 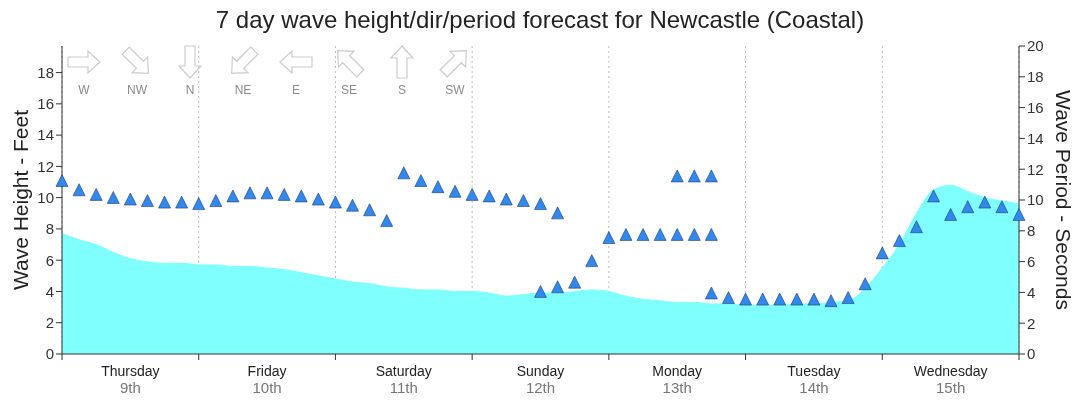 I want to click on y-tick-label: 10, so click(x=45, y=197).